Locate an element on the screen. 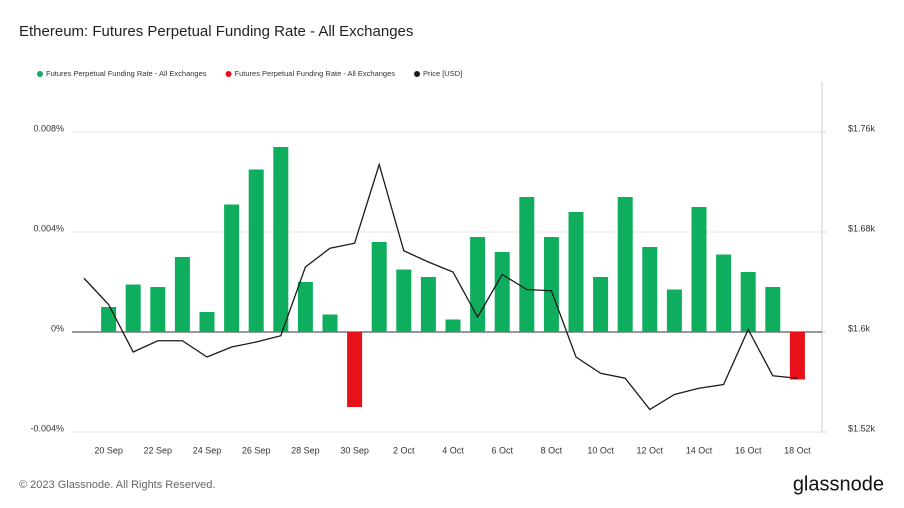 The width and height of the screenshot is (904, 508). x-tick-label: 18 Oct is located at coordinates (797, 450).